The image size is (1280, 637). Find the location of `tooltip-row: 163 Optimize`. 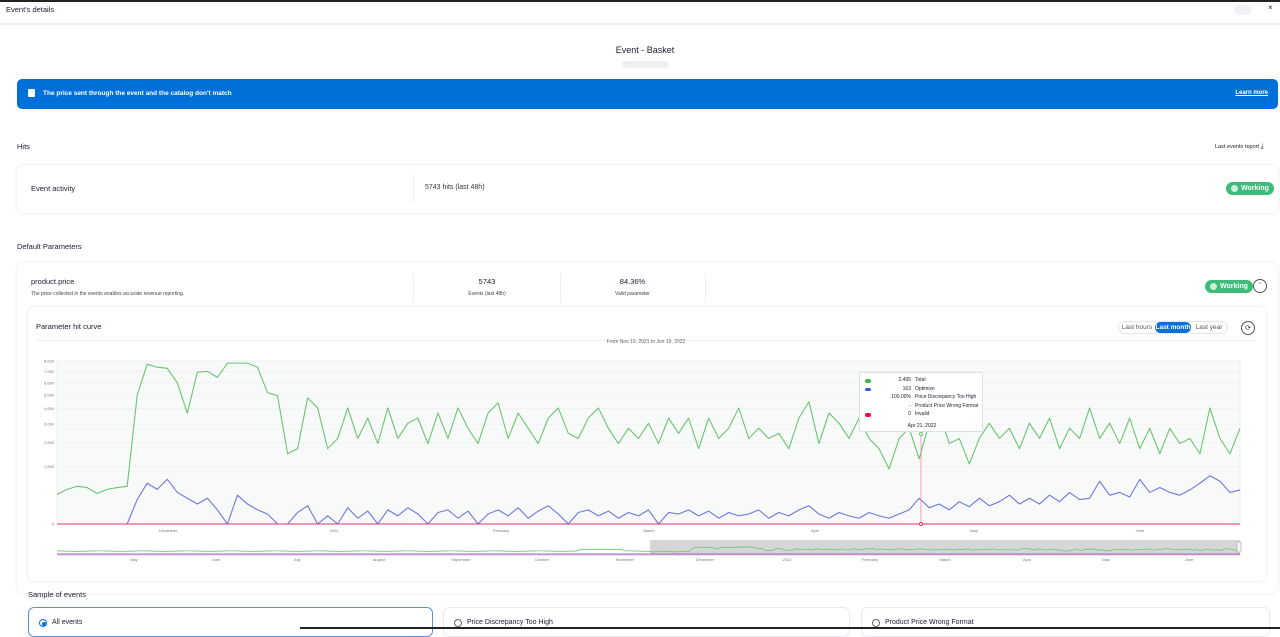

tooltip-row: 163 Optimize is located at coordinates (923, 390).